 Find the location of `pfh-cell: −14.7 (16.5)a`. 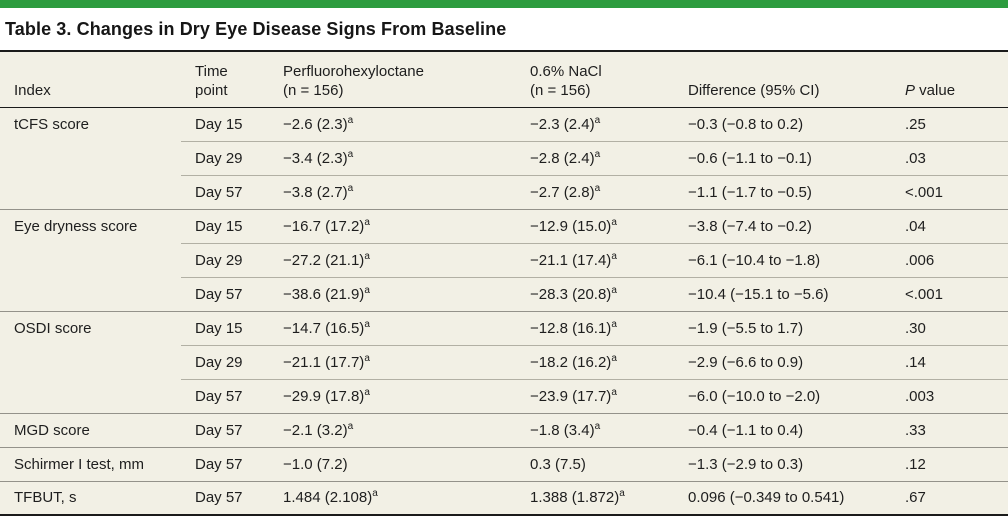

pfh-cell: −14.7 (16.5)a is located at coordinates (392, 327).